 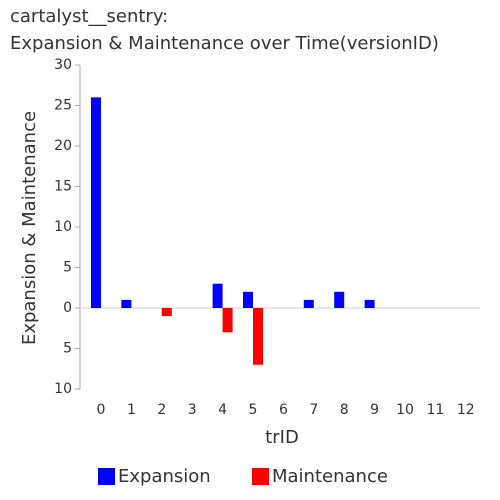 I want to click on x-tick-label: 8, so click(x=344, y=410).